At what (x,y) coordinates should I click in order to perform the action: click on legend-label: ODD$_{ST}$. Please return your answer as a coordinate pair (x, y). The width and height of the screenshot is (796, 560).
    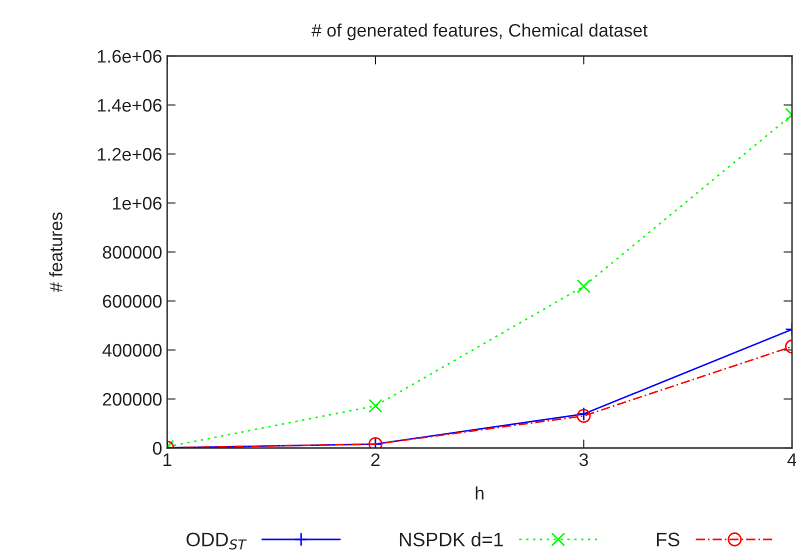
    Looking at the image, I should click on (216, 541).